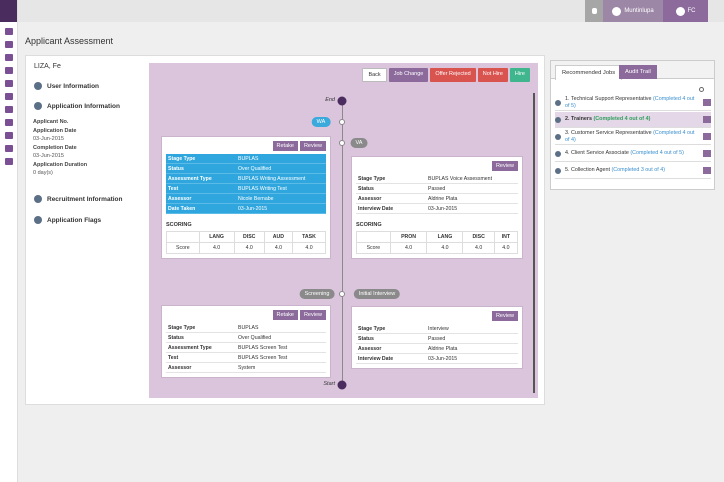 The image size is (724, 482). What do you see at coordinates (8, 11) in the screenshot?
I see `menu-toggle` at bounding box center [8, 11].